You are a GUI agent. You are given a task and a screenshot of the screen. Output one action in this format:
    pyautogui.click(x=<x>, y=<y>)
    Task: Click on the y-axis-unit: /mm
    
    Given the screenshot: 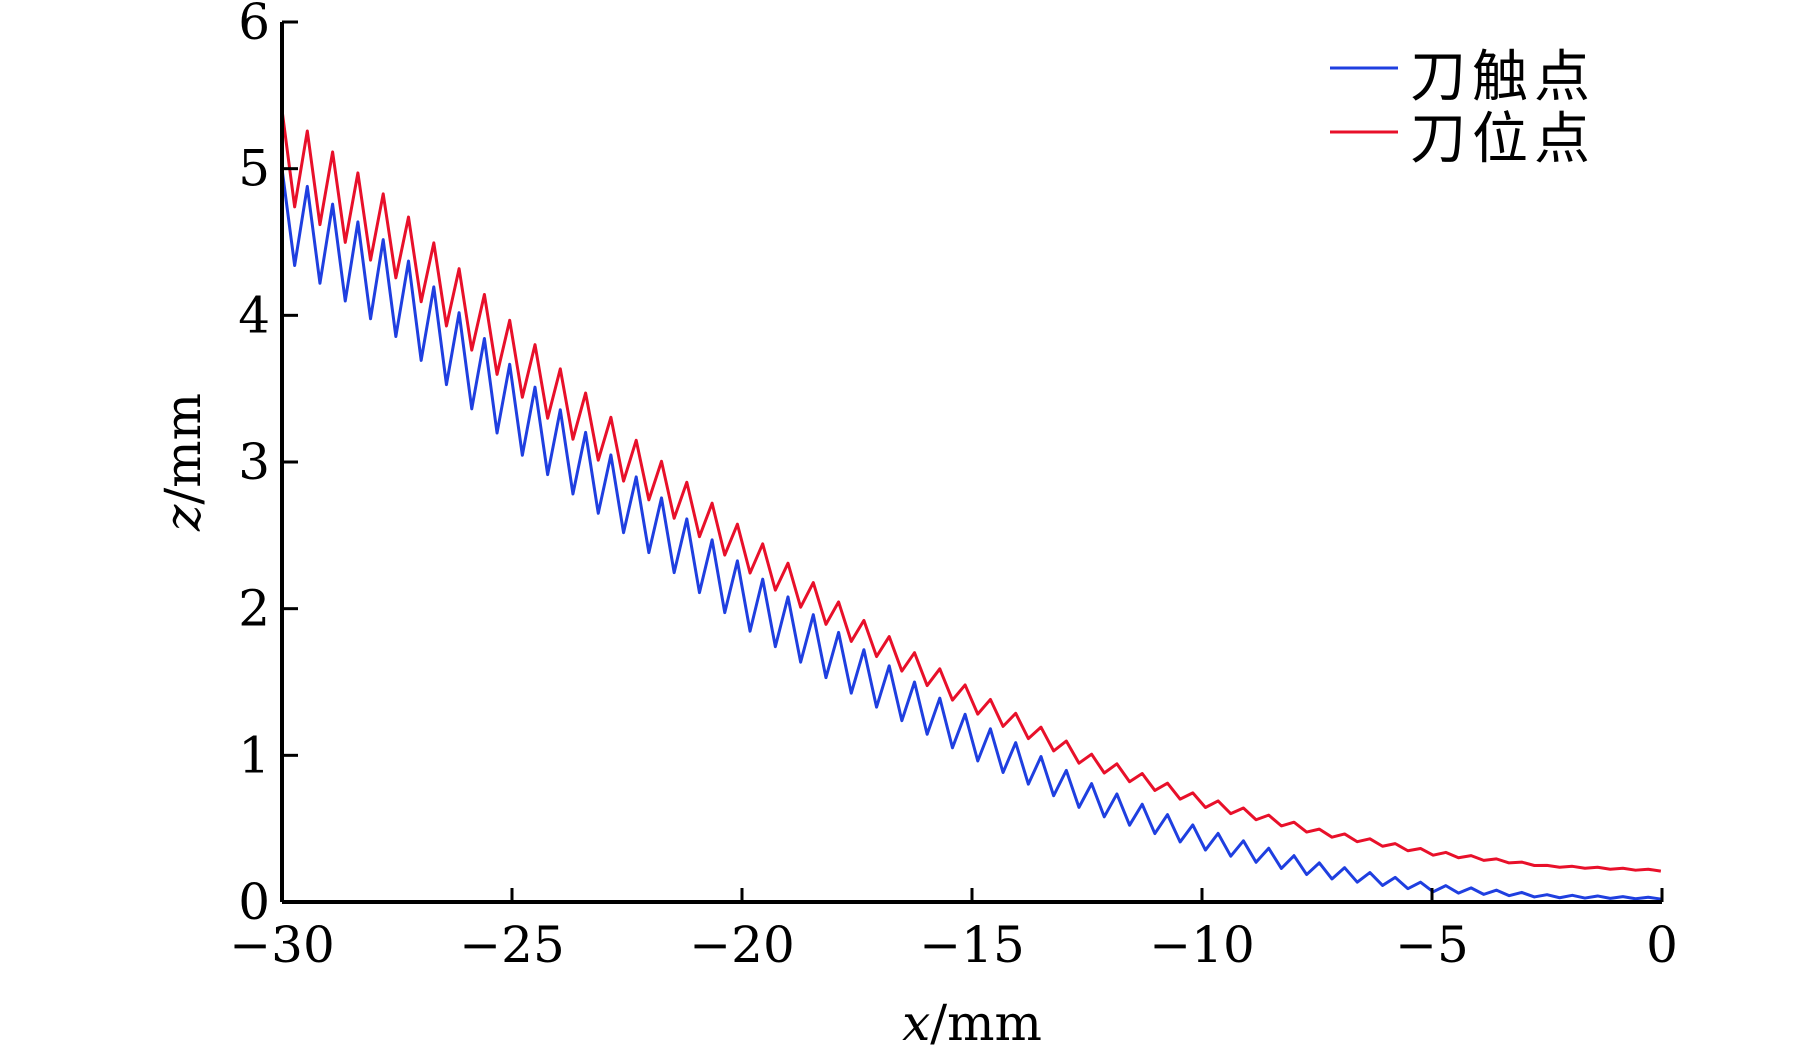 What is the action you would take?
    pyautogui.click(x=183, y=449)
    